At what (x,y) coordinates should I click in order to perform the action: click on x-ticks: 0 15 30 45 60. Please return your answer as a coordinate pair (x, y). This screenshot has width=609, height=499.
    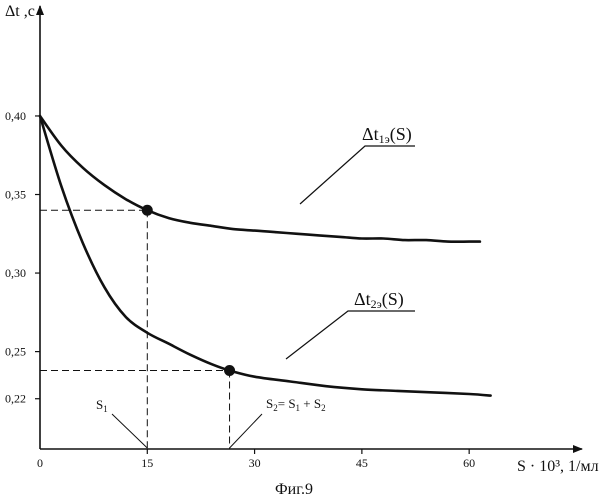
    Looking at the image, I should click on (256, 459).